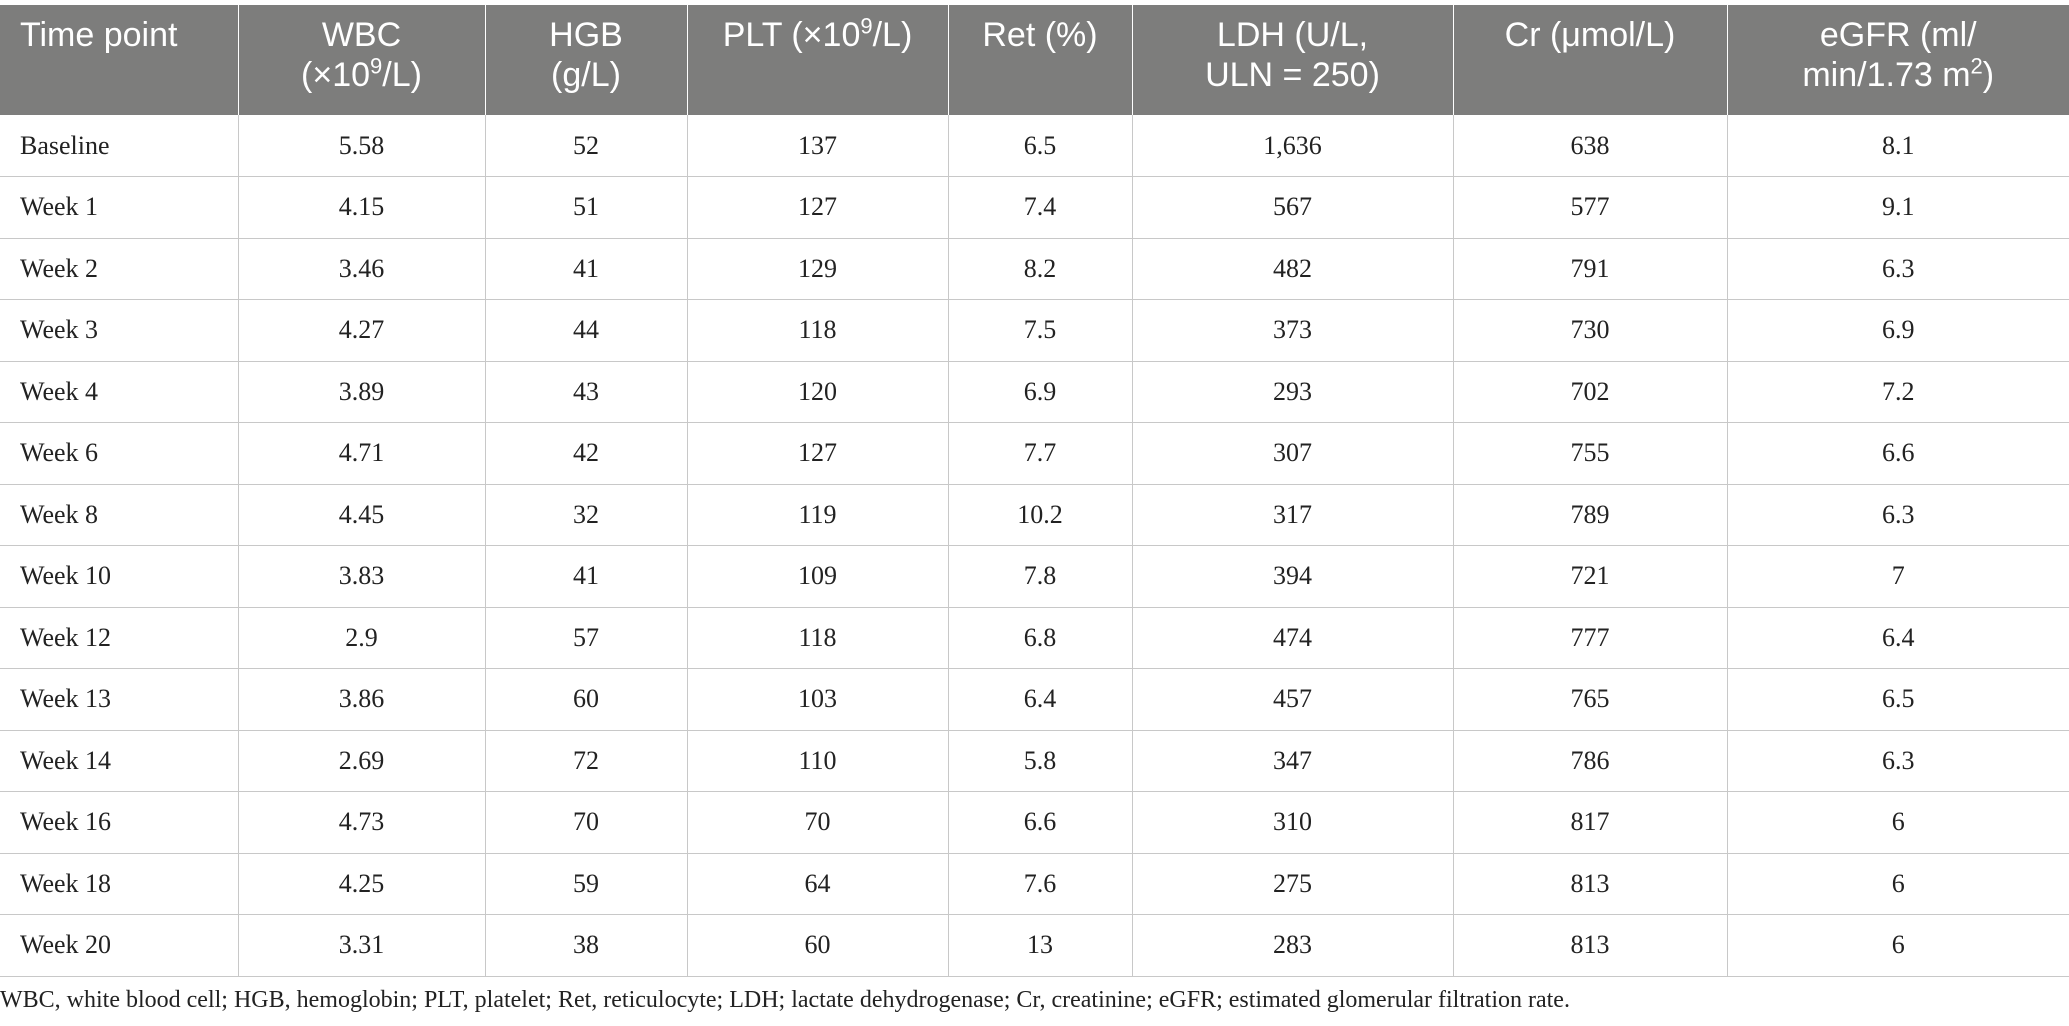 The height and width of the screenshot is (1026, 2069). What do you see at coordinates (1976, 66) in the screenshot?
I see `header-superscript: 2` at bounding box center [1976, 66].